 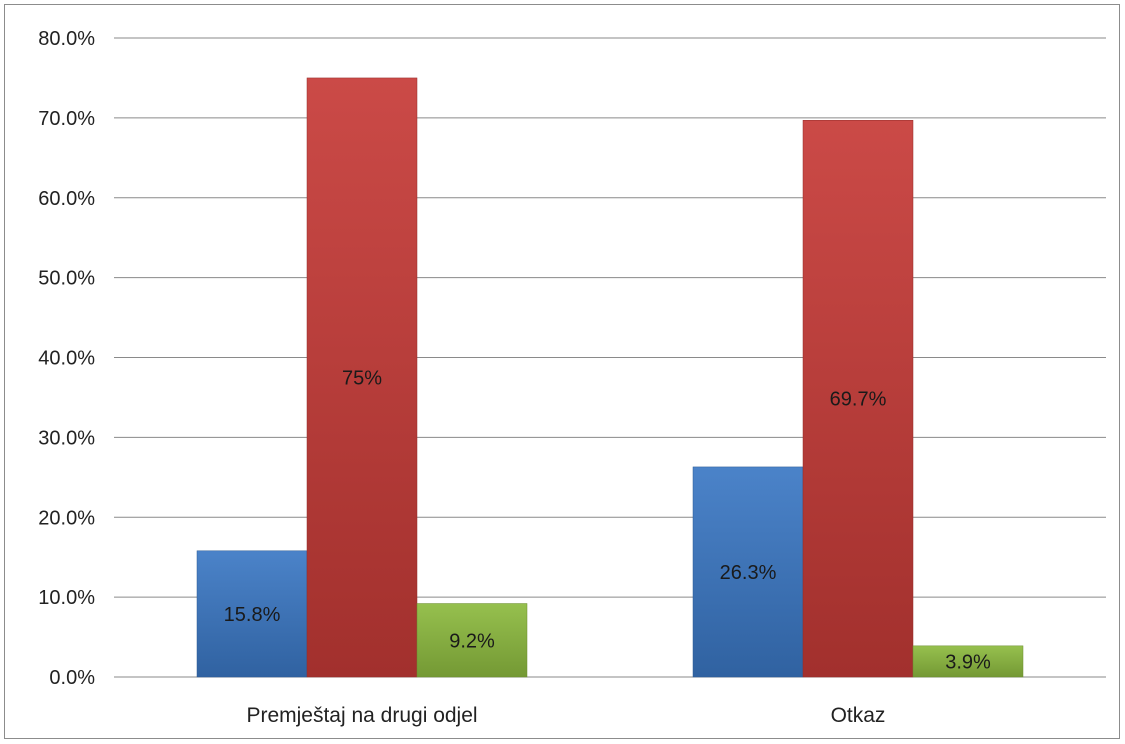 What do you see at coordinates (72, 678) in the screenshot?
I see `y-tick-label: 0.0%` at bounding box center [72, 678].